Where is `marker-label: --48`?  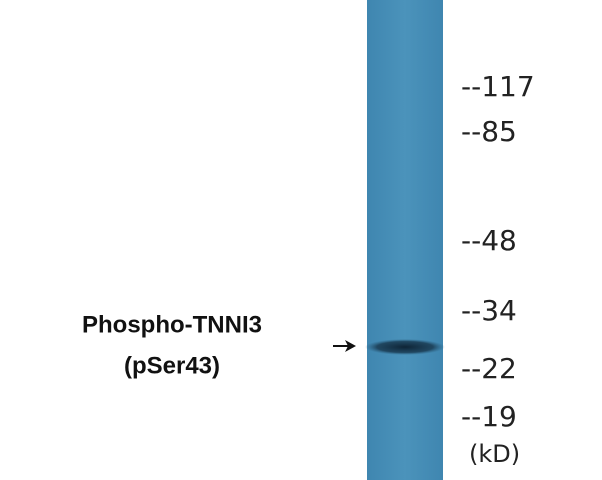 marker-label: --48 is located at coordinates (489, 240).